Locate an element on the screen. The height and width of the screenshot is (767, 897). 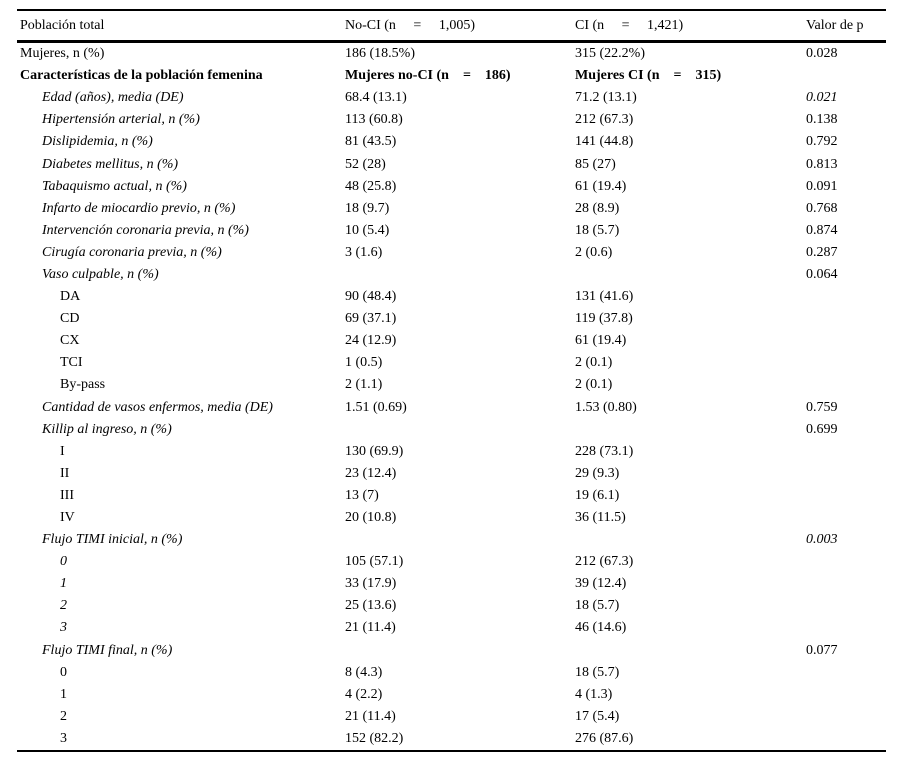
row-label: Tabaquismo actual, n (%) is located at coordinates (114, 186).